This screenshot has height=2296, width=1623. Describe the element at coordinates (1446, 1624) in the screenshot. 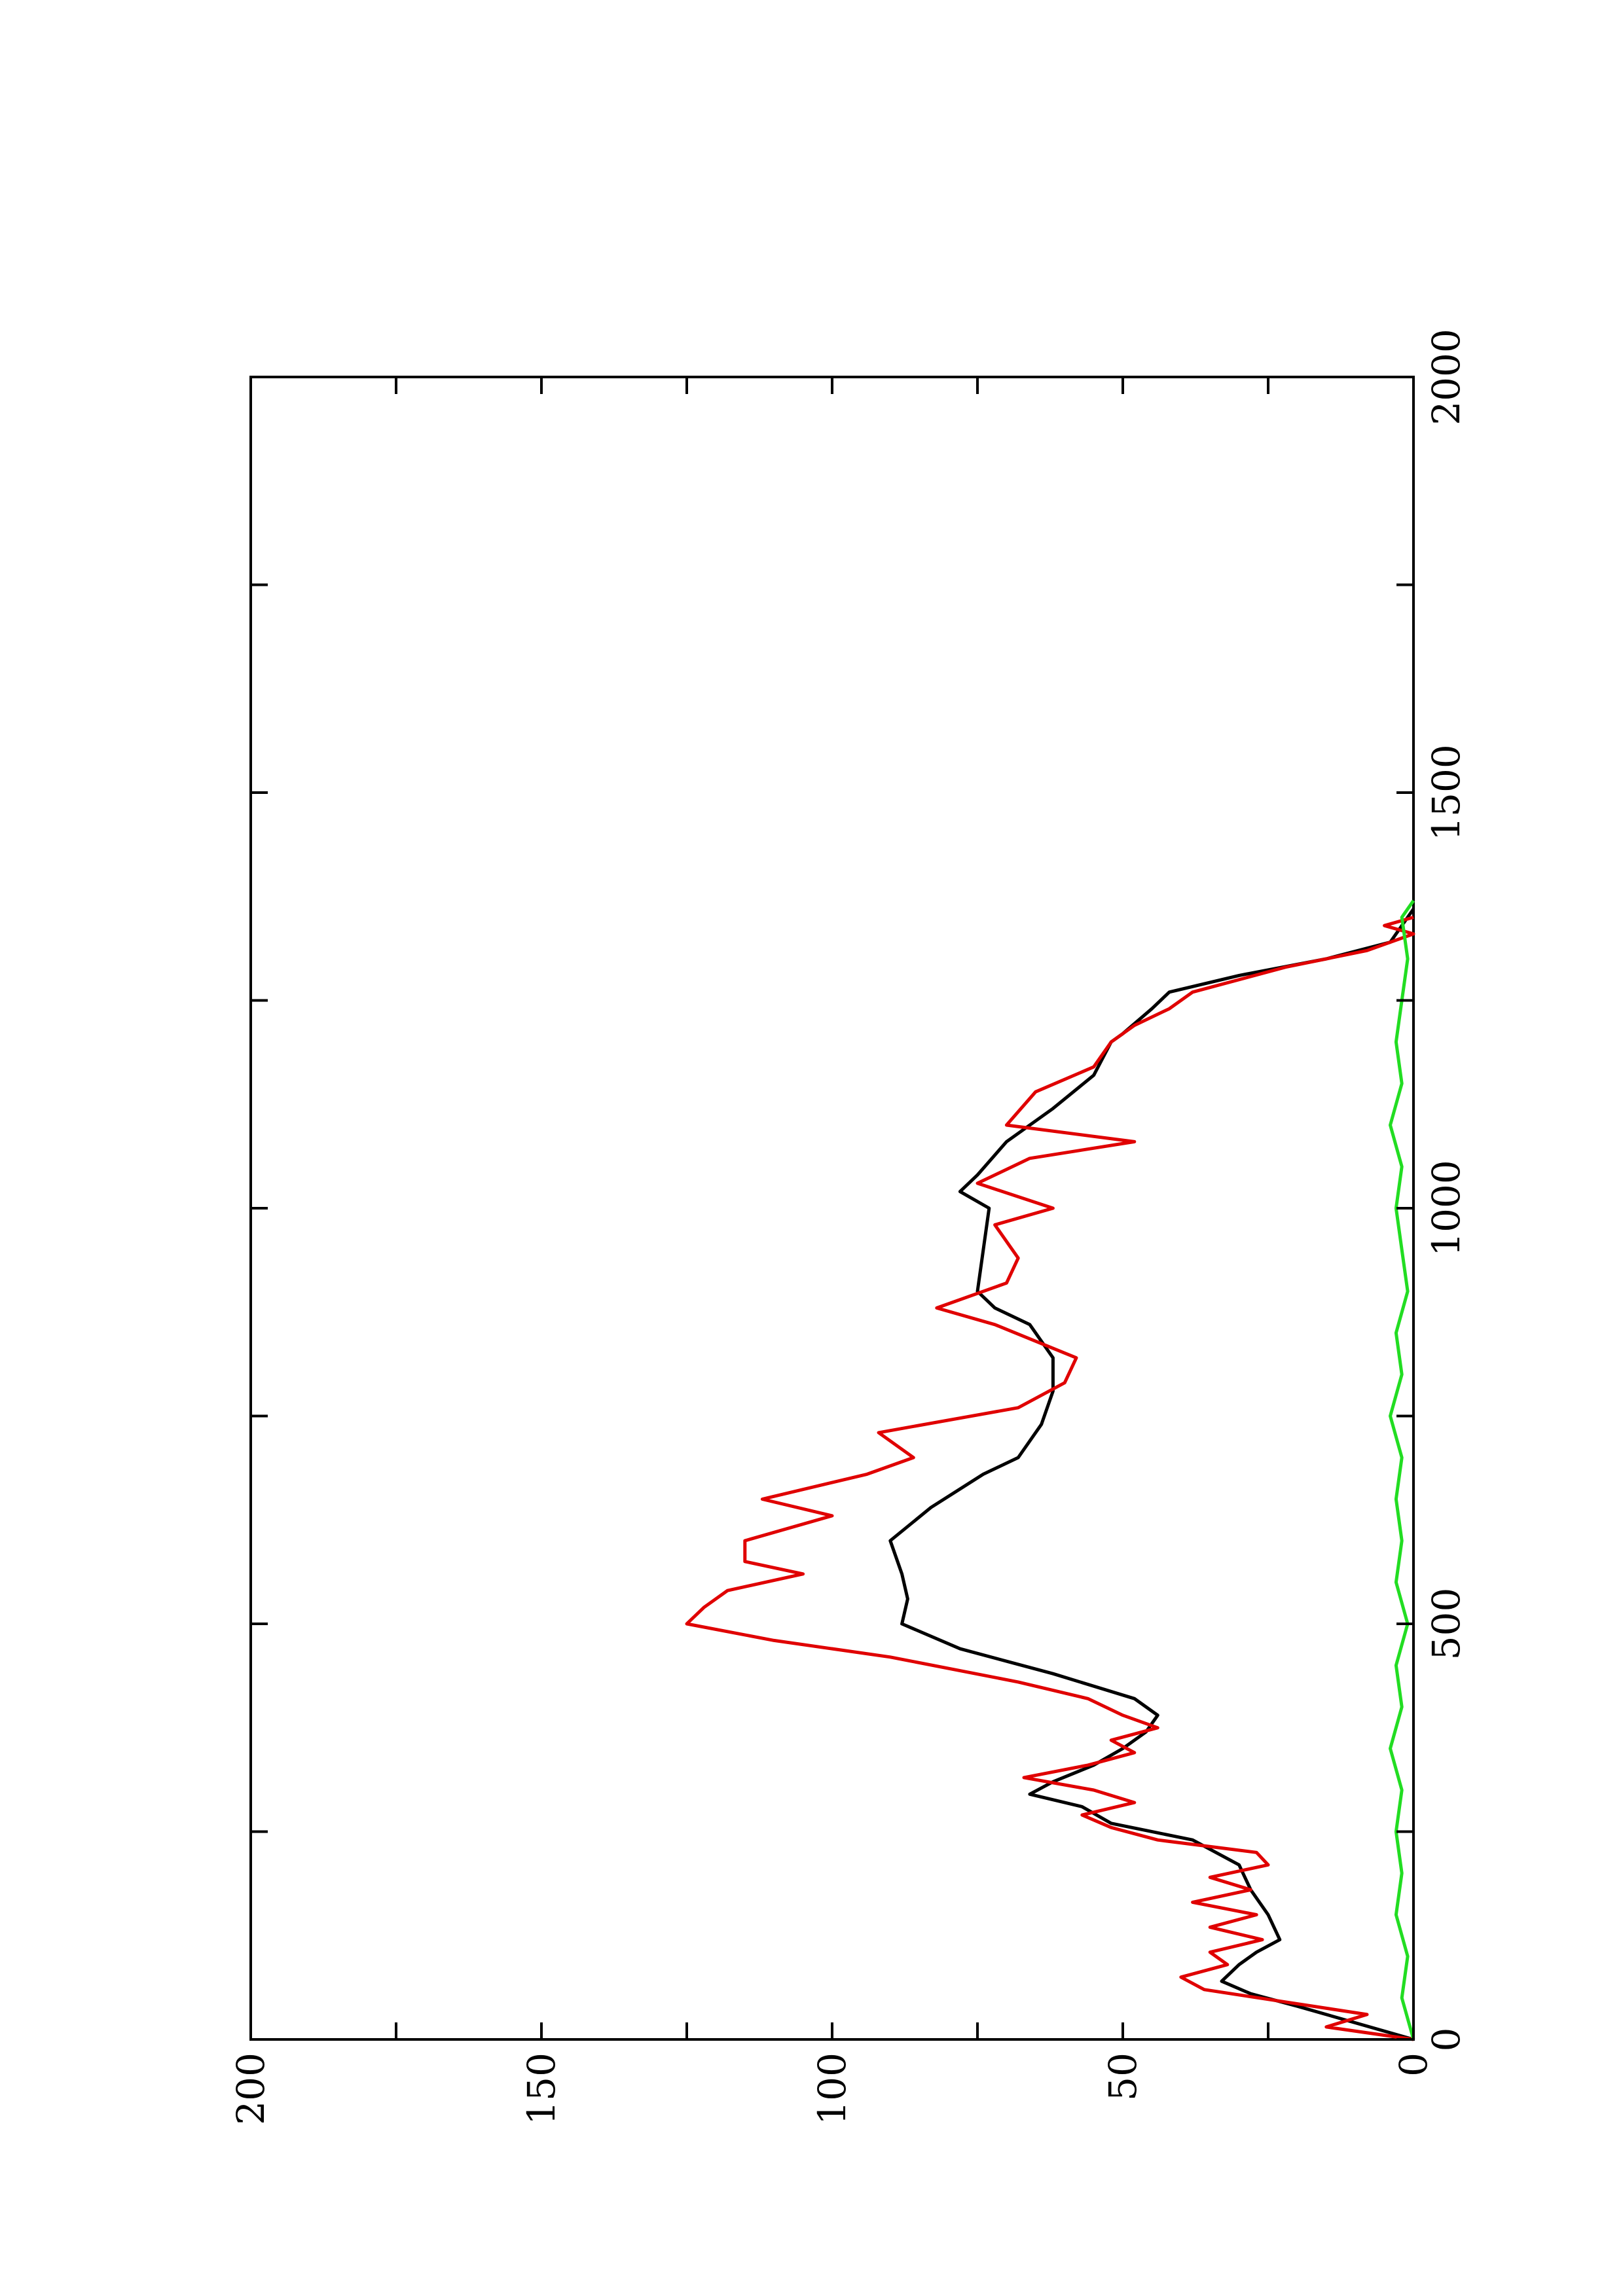

I see `x-tick-label: 500` at that location.